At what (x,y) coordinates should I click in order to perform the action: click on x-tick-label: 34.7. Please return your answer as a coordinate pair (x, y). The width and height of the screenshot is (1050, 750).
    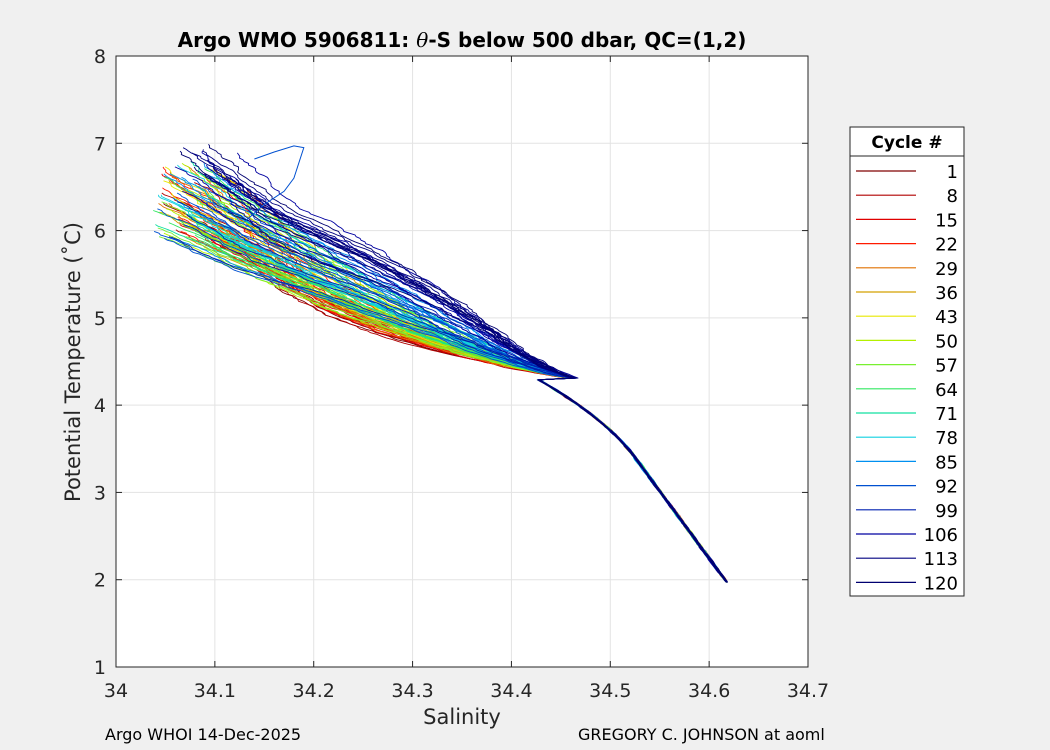
    Looking at the image, I should click on (808, 691).